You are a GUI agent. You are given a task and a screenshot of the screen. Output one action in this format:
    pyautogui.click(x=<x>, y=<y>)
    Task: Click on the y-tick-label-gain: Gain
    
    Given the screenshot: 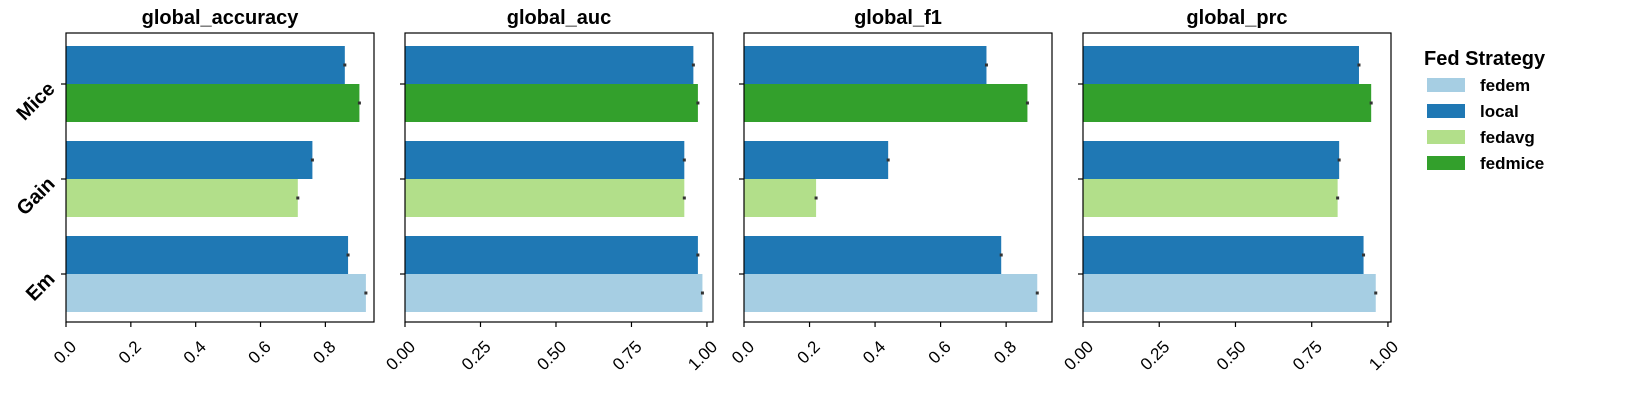 What is the action you would take?
    pyautogui.click(x=36, y=196)
    